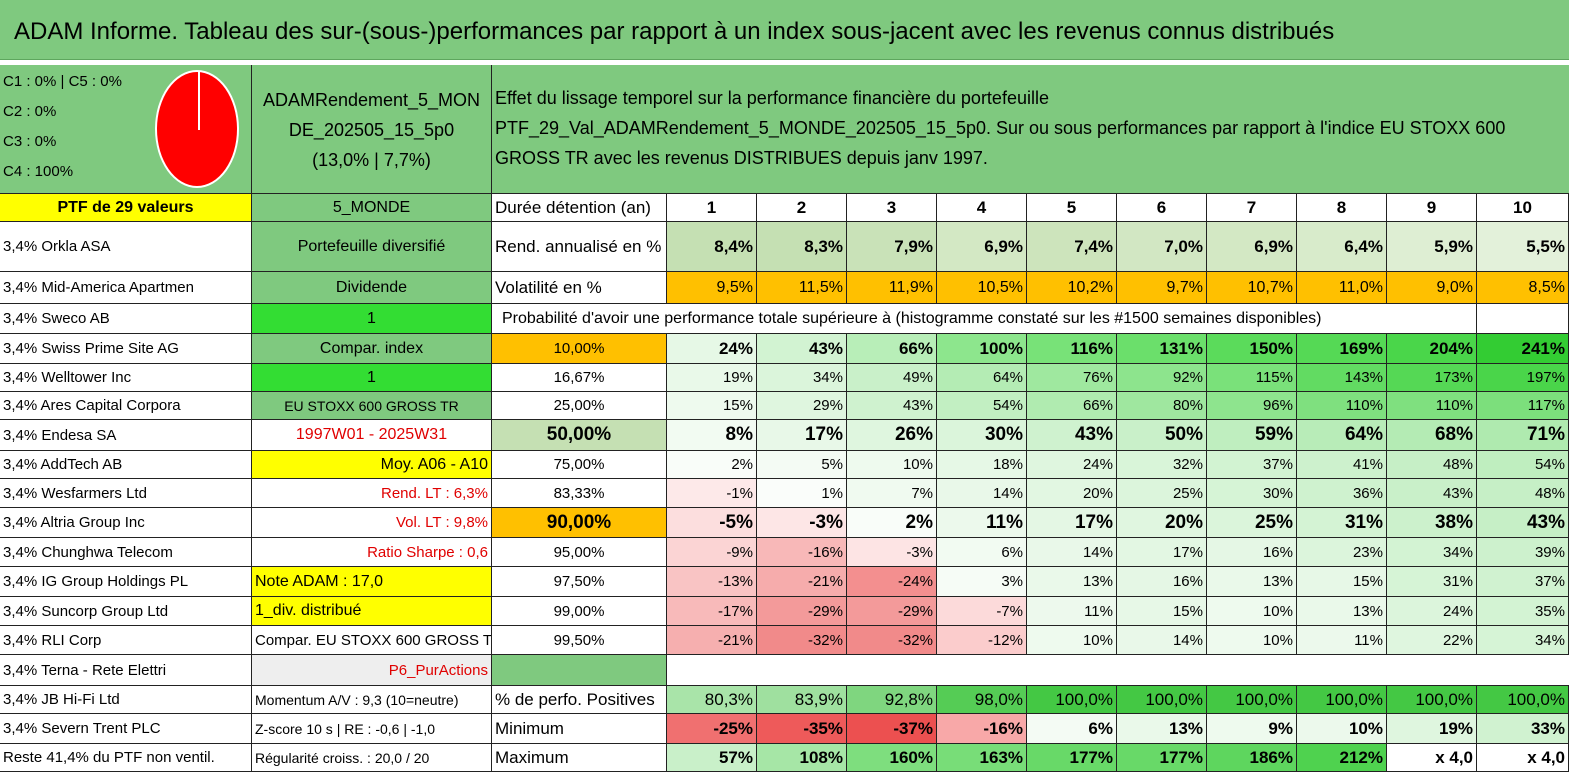  What do you see at coordinates (982, 758) in the screenshot?
I see `maximum-cell: 163%` at bounding box center [982, 758].